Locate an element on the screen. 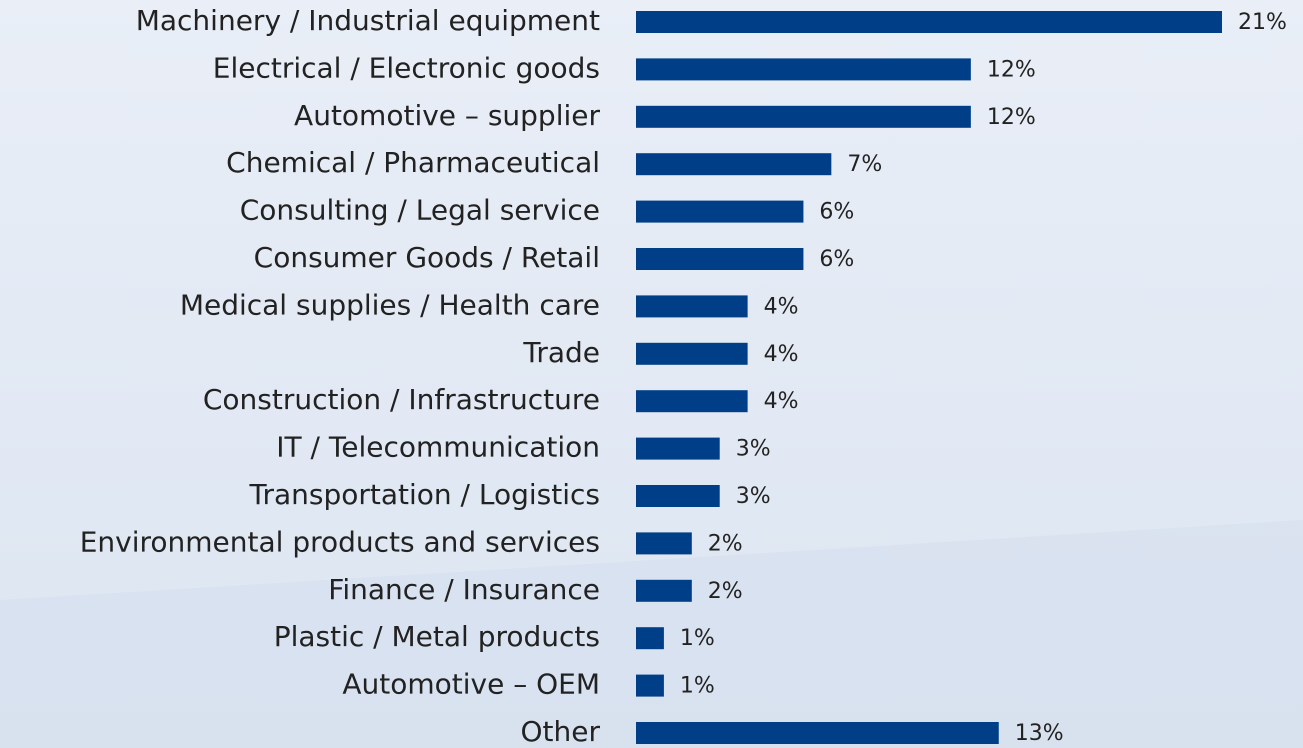 The width and height of the screenshot is (1303, 748). category-label: Machinery / Industrial equipment is located at coordinates (368, 20).